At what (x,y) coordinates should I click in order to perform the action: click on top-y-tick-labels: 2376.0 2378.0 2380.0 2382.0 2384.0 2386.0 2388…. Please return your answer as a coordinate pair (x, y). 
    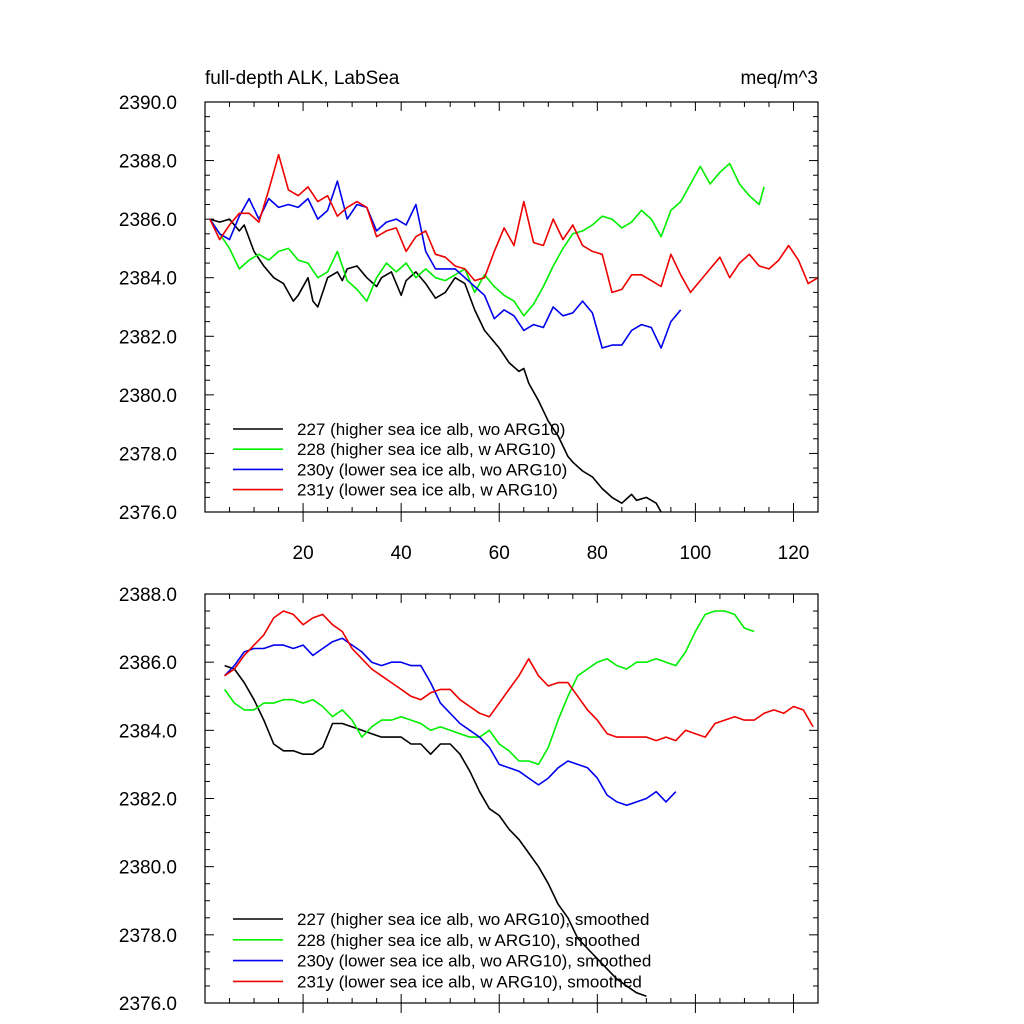
    Looking at the image, I should click on (148, 308).